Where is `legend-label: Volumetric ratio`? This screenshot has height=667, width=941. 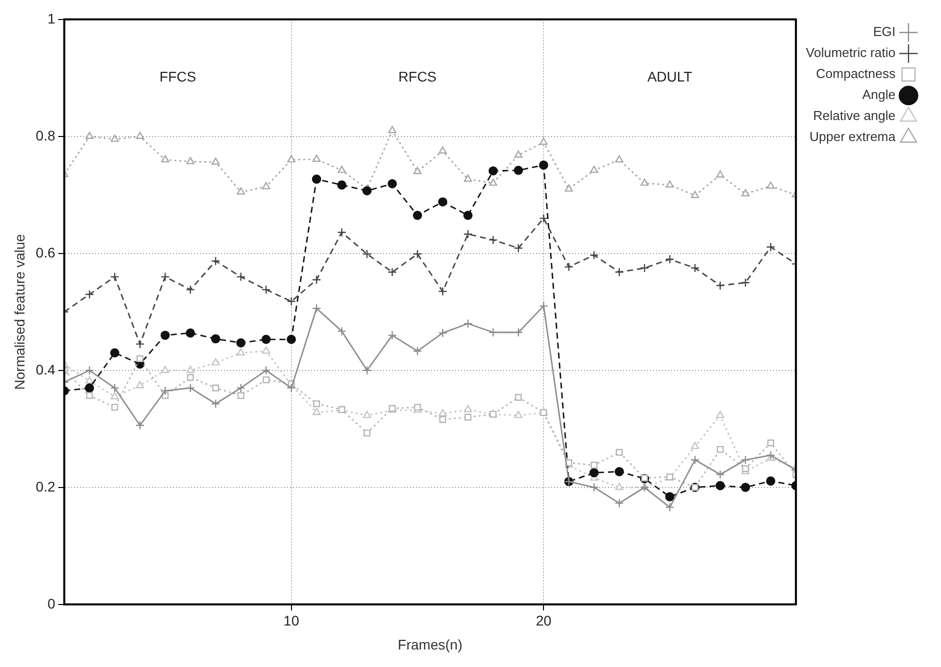
legend-label: Volumetric ratio is located at coordinates (851, 52).